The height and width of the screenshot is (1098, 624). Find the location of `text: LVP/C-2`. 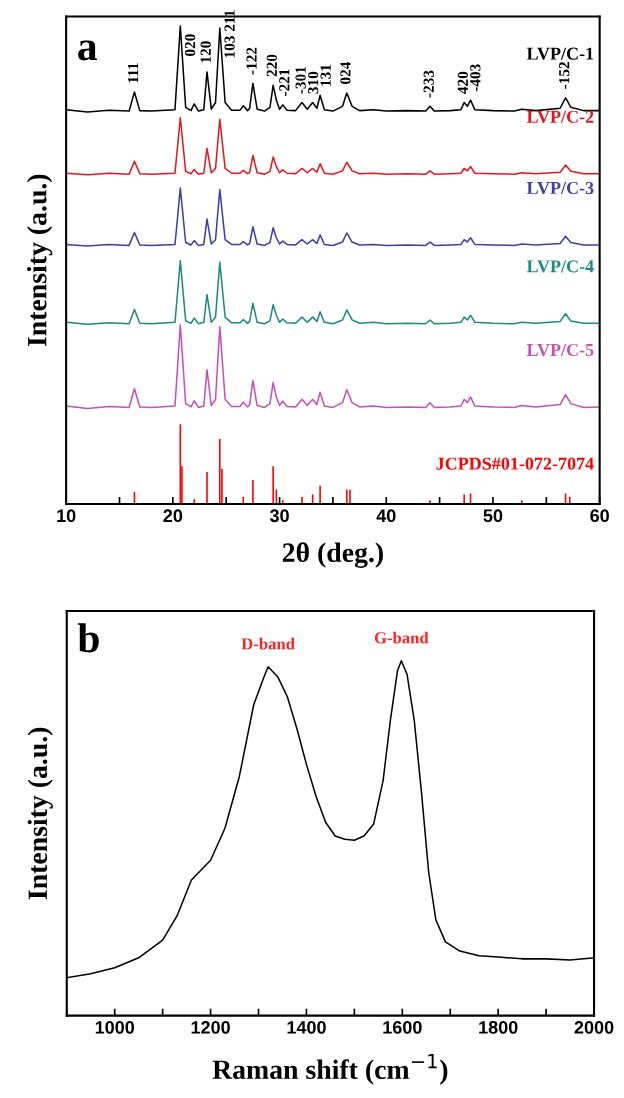

text: LVP/C-2 is located at coordinates (560, 116).